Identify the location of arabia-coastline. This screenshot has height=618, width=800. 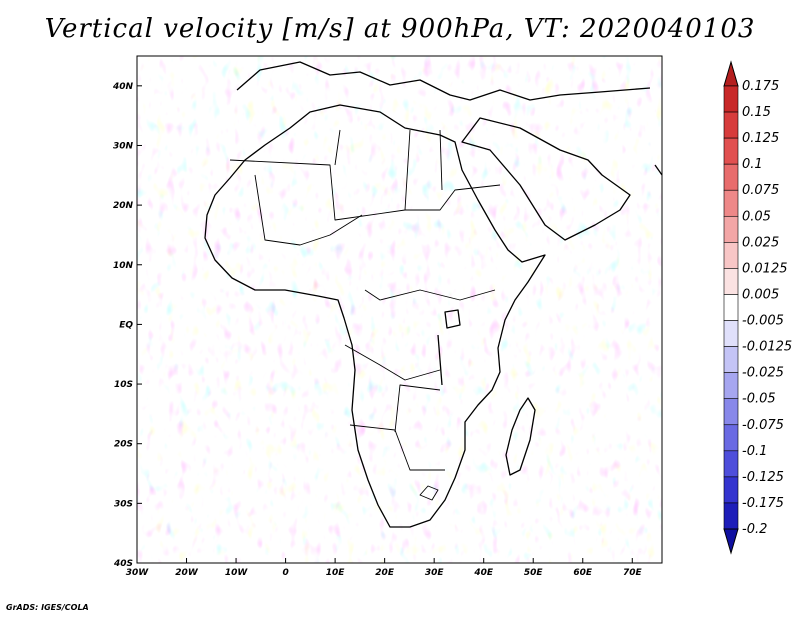
(546, 179).